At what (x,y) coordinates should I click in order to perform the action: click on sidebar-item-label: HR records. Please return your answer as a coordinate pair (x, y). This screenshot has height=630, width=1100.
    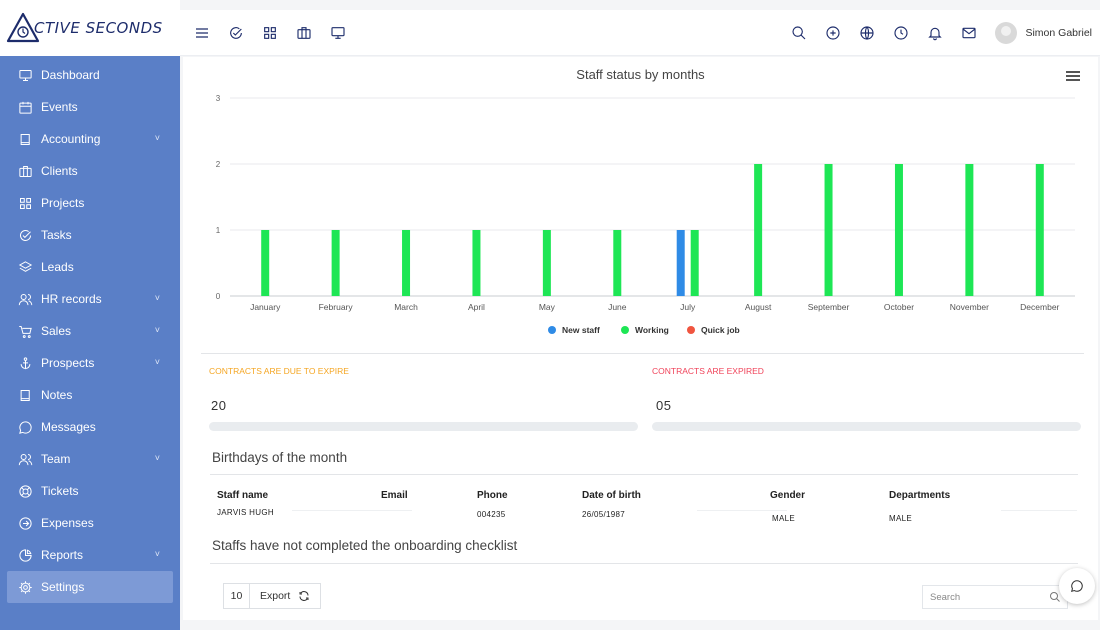
    Looking at the image, I should click on (71, 299).